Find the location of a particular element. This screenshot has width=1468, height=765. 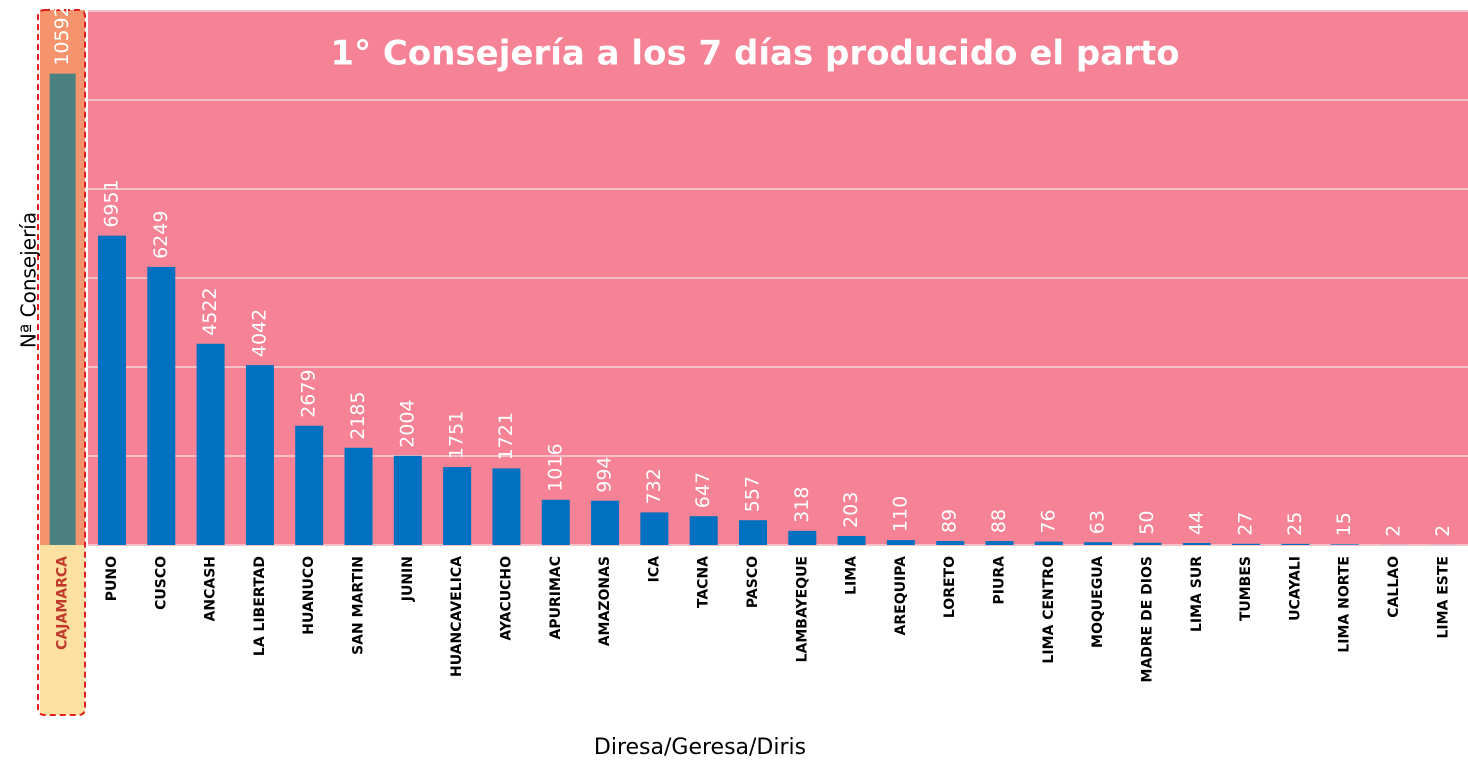

value-label: 10592 is located at coordinates (62, 35).